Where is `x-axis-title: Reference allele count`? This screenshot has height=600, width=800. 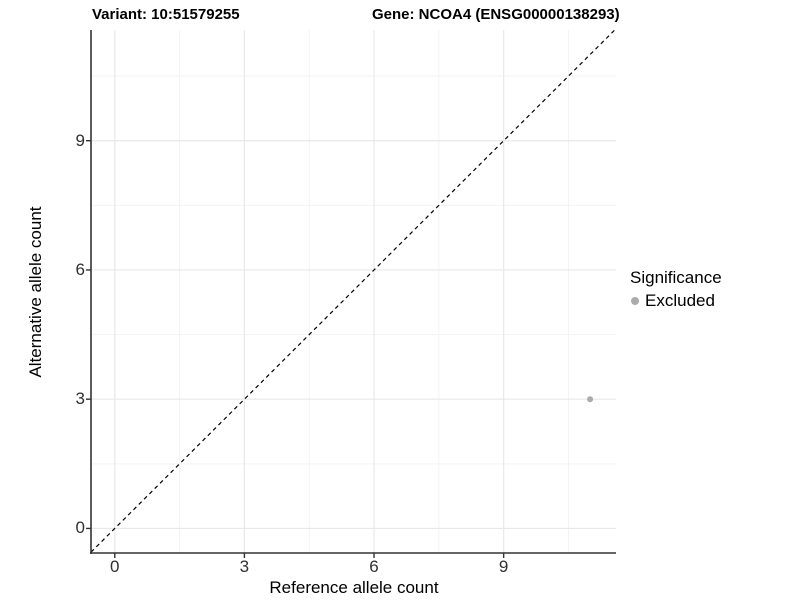 x-axis-title: Reference allele count is located at coordinates (354, 587).